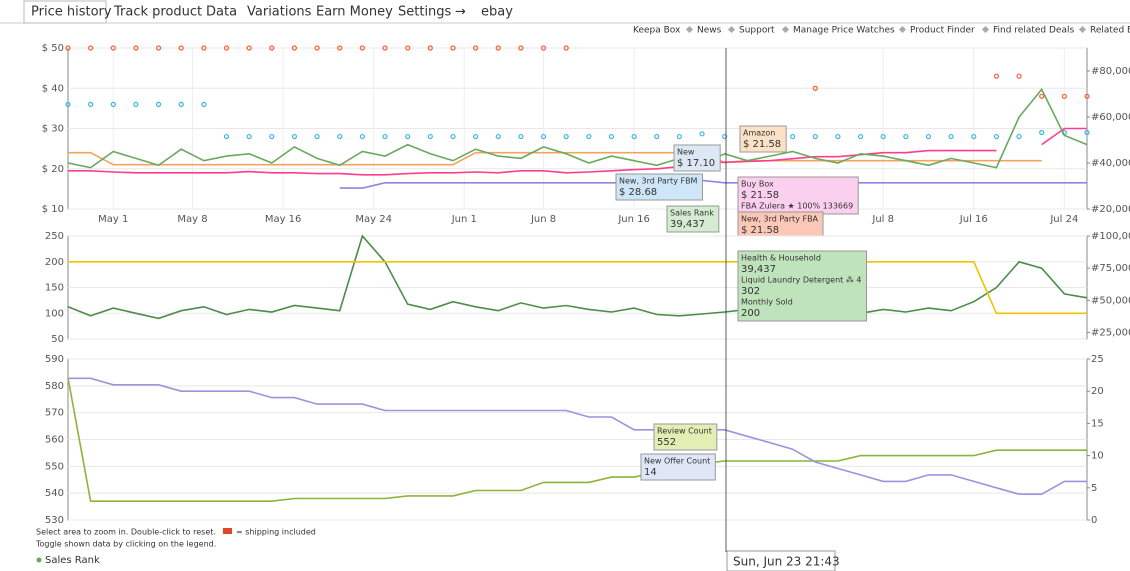 This screenshot has height=571, width=1130. I want to click on y-tick-label: 540, so click(54, 493).